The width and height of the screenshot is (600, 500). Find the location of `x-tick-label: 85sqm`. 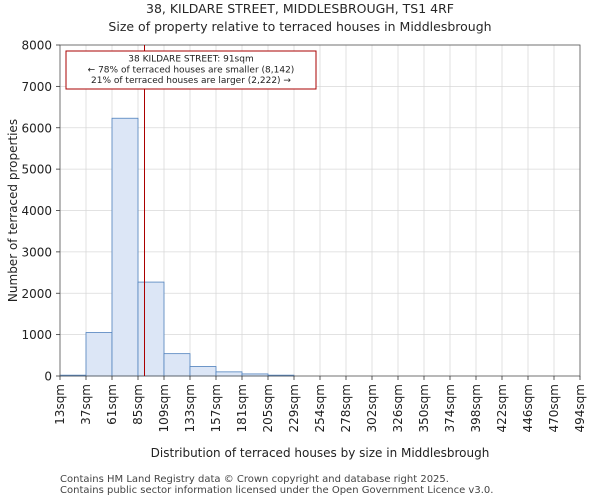

x-tick-label: 85sqm is located at coordinates (138, 404).